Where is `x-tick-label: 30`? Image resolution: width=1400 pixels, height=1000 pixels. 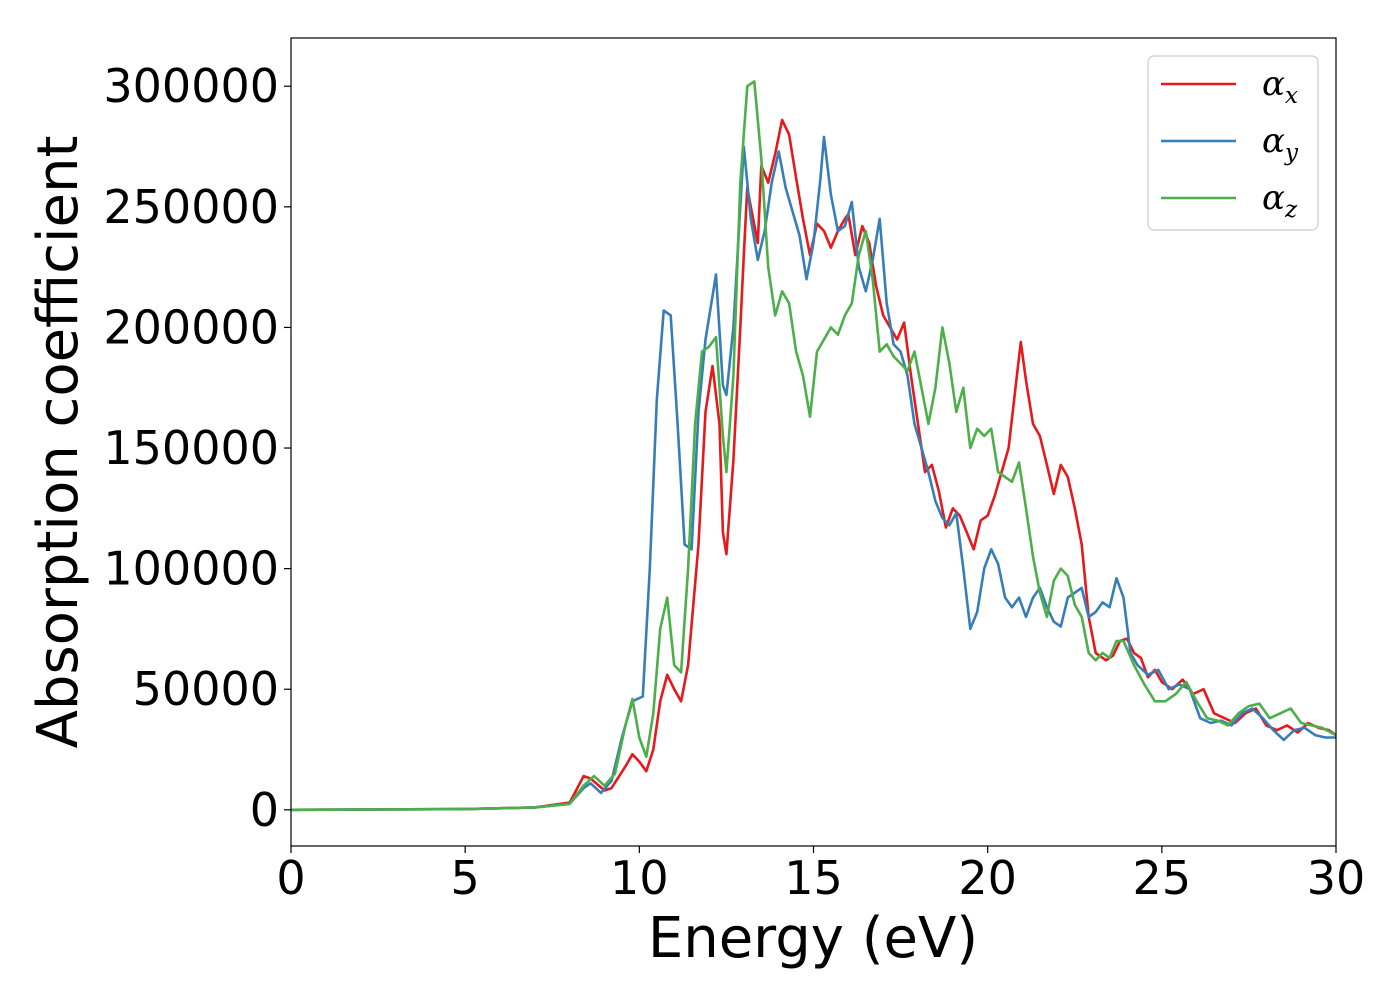
x-tick-label: 30 is located at coordinates (1336, 878).